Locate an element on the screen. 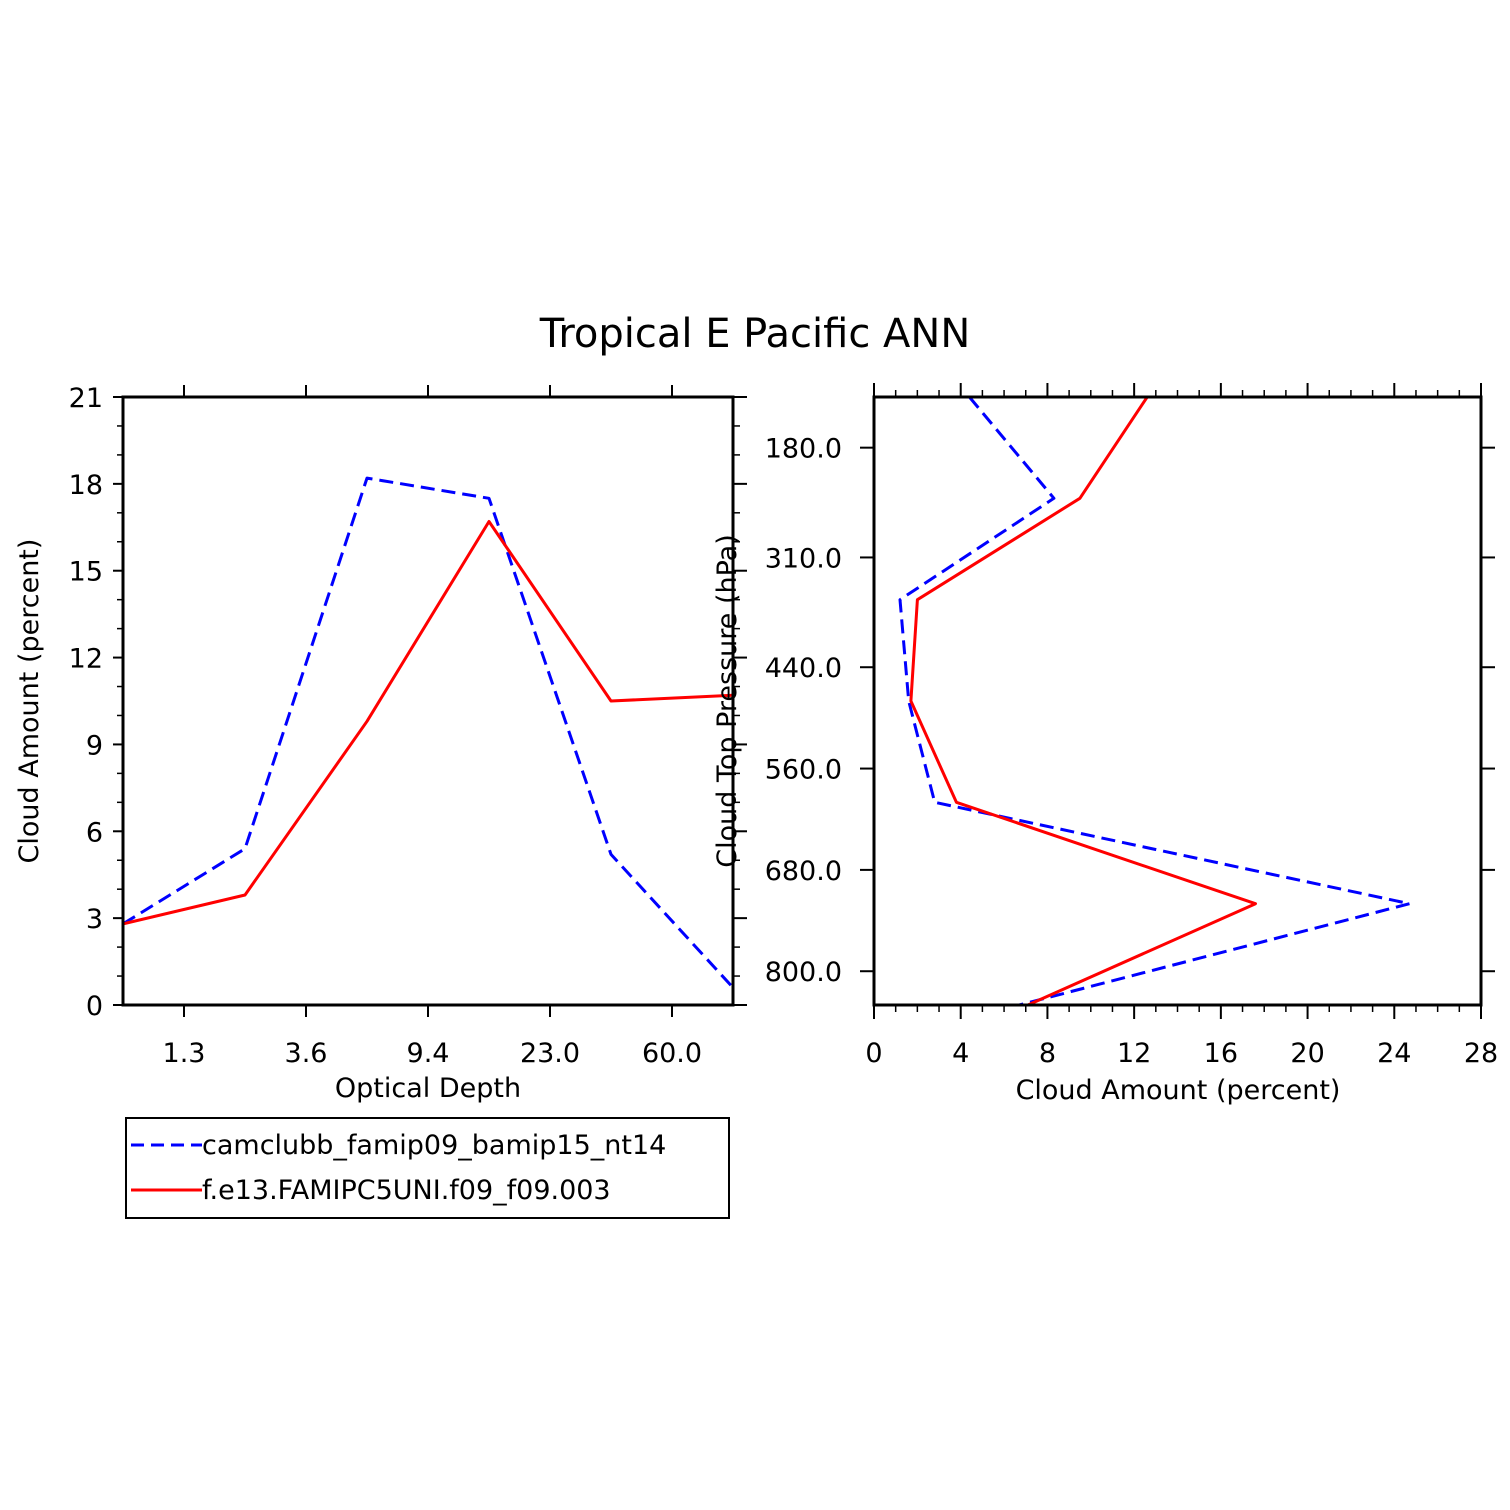 The image size is (1510, 1510). panel-1-x-tick-label: 23.0 is located at coordinates (550, 1053).